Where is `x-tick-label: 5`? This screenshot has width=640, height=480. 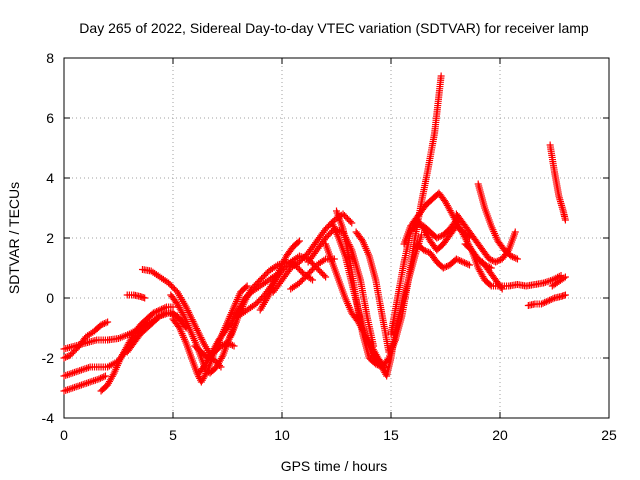
x-tick-label: 5 is located at coordinates (173, 435).